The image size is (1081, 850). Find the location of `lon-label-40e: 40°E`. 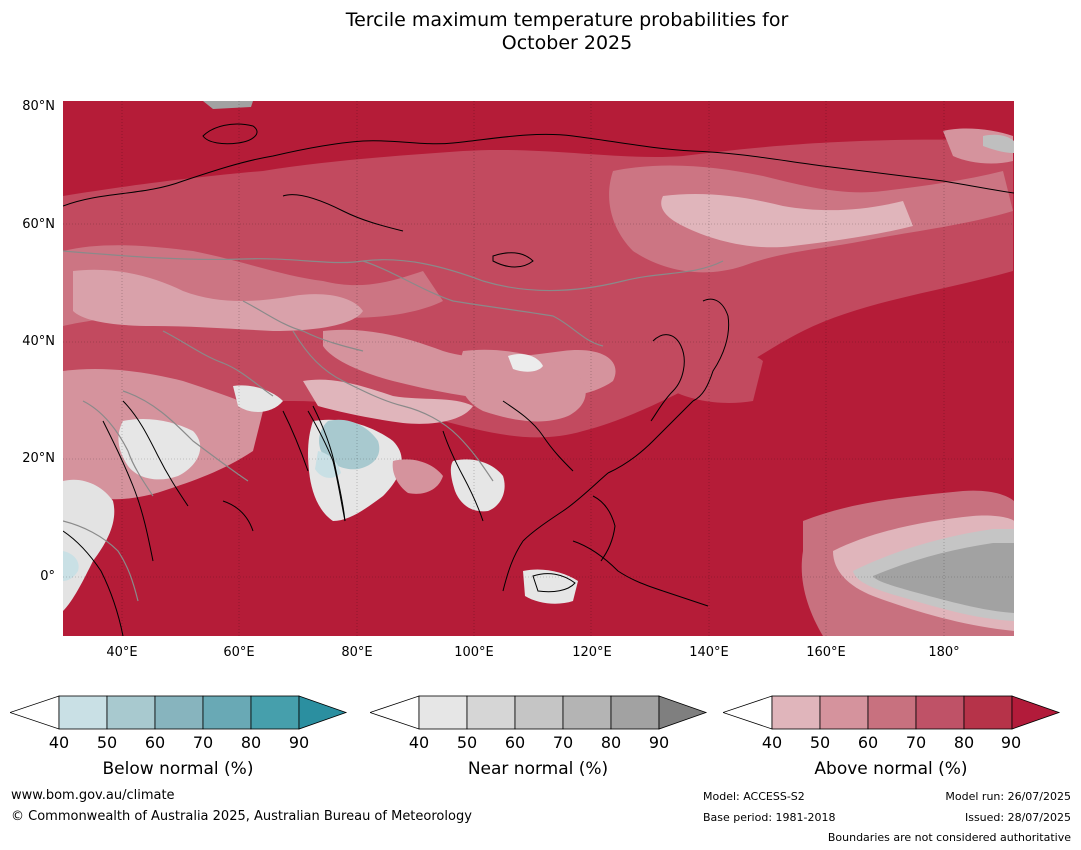

lon-label-40e: 40°E is located at coordinates (122, 652).